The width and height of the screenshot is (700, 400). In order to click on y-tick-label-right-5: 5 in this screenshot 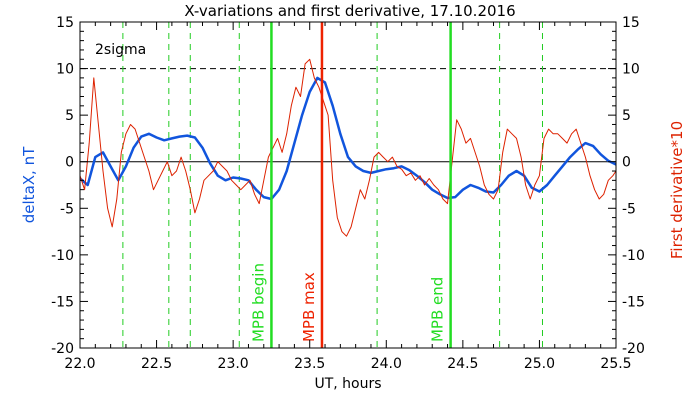, I will do `click(626, 116)`.